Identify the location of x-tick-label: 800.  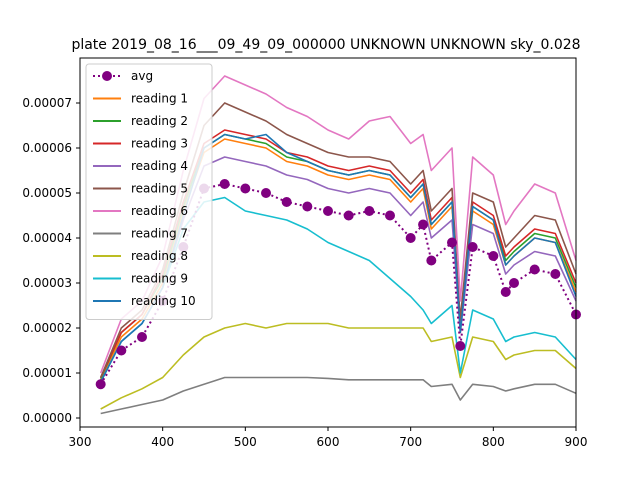
(493, 442).